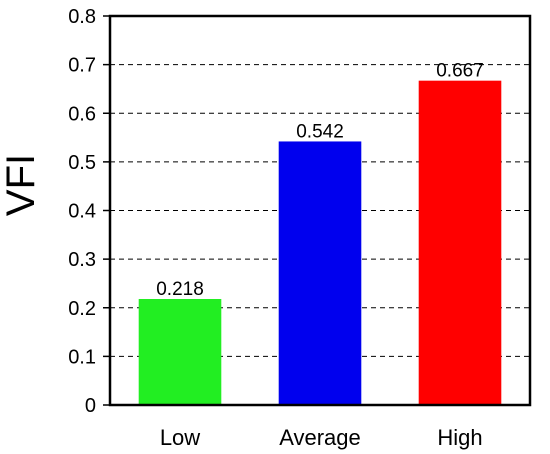 Image resolution: width=550 pixels, height=454 pixels. I want to click on data-label: 0.542, so click(320, 131).